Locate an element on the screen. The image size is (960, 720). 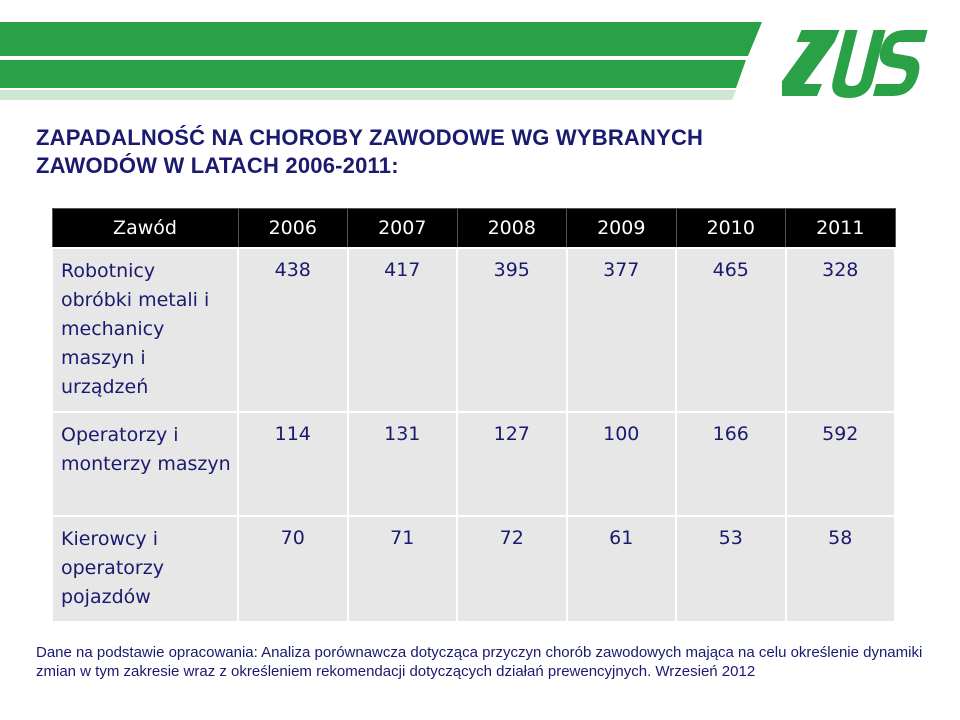
header-cell-occupation: Zawód is located at coordinates (145, 228).